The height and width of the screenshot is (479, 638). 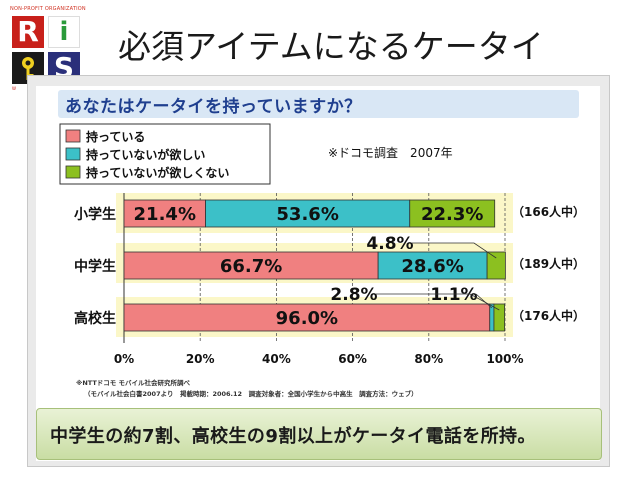 I want to click on question-banner, so click(x=318, y=104).